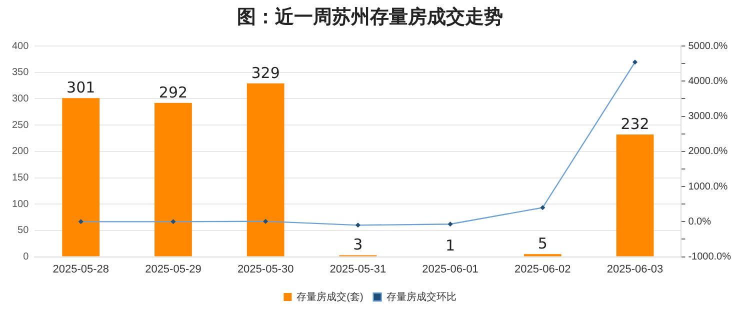  Describe the element at coordinates (421, 296) in the screenshot. I see `legend-label: 存量房成交环比` at that location.